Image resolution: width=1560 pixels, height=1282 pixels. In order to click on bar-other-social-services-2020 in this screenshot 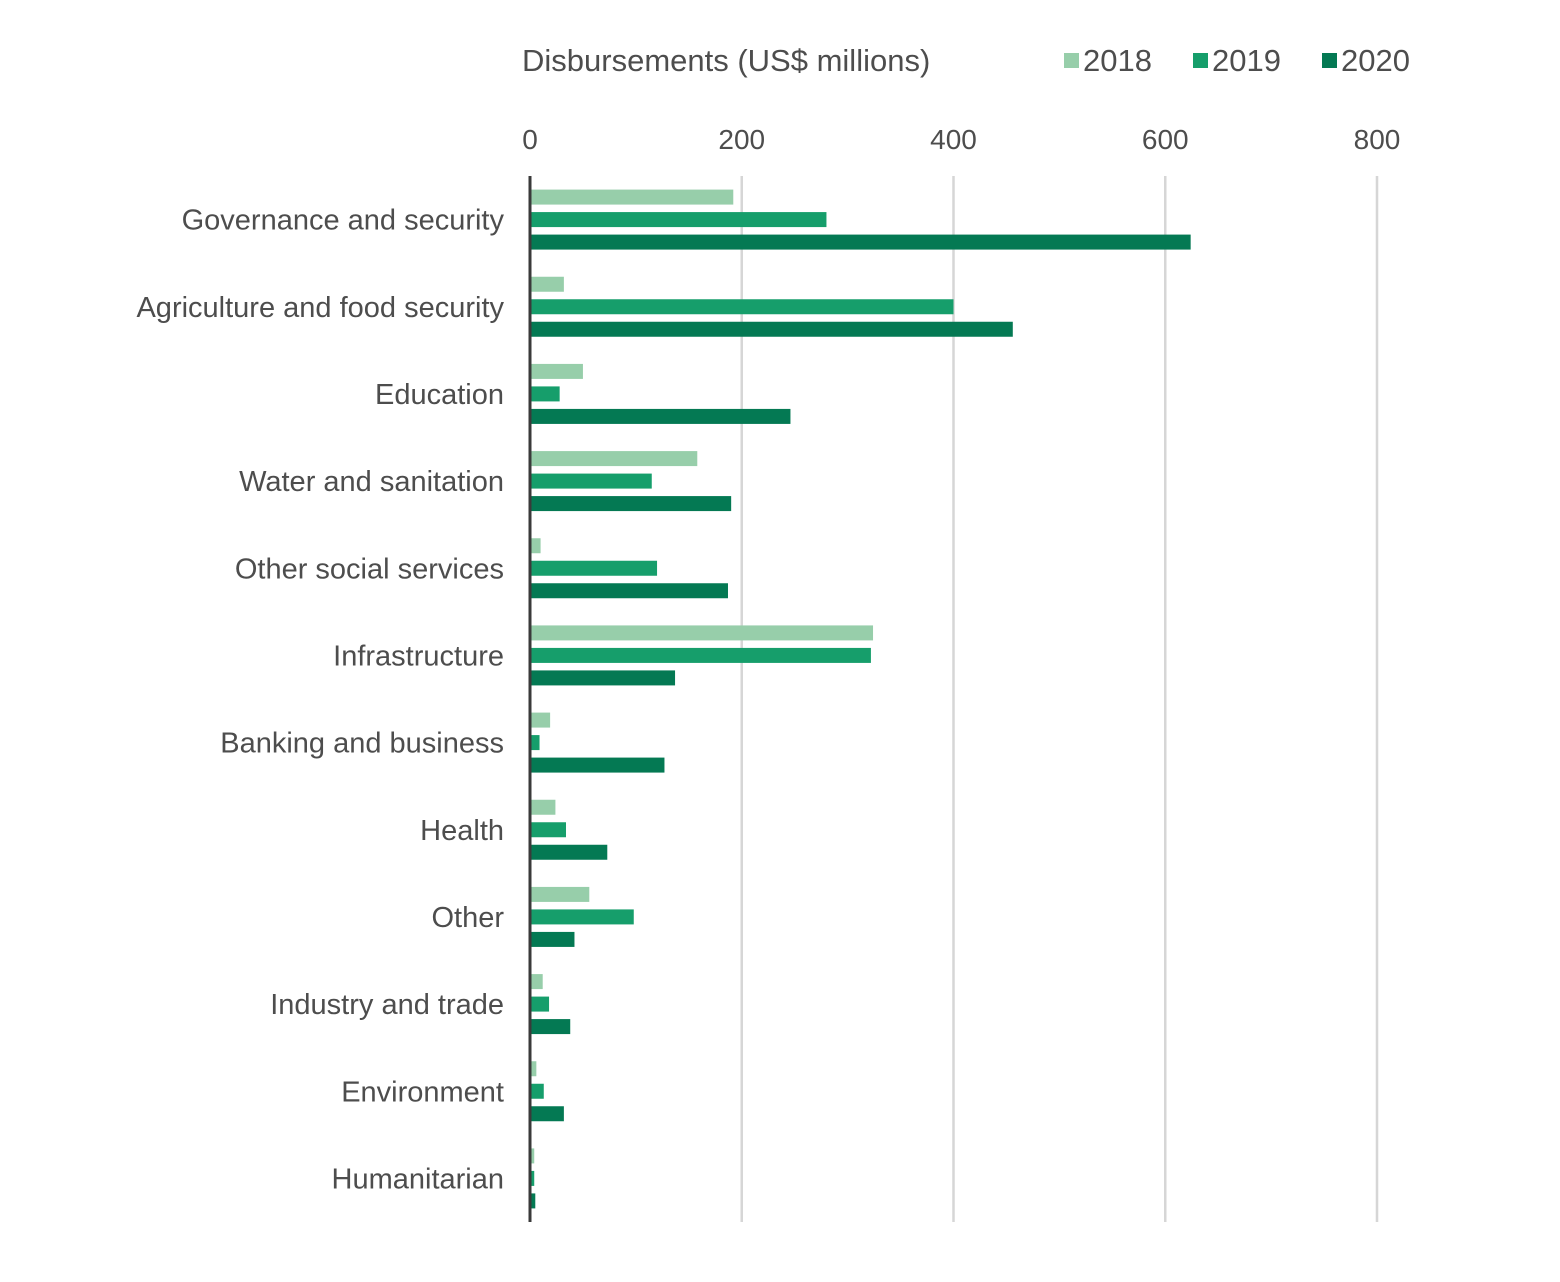, I will do `click(629, 591)`.